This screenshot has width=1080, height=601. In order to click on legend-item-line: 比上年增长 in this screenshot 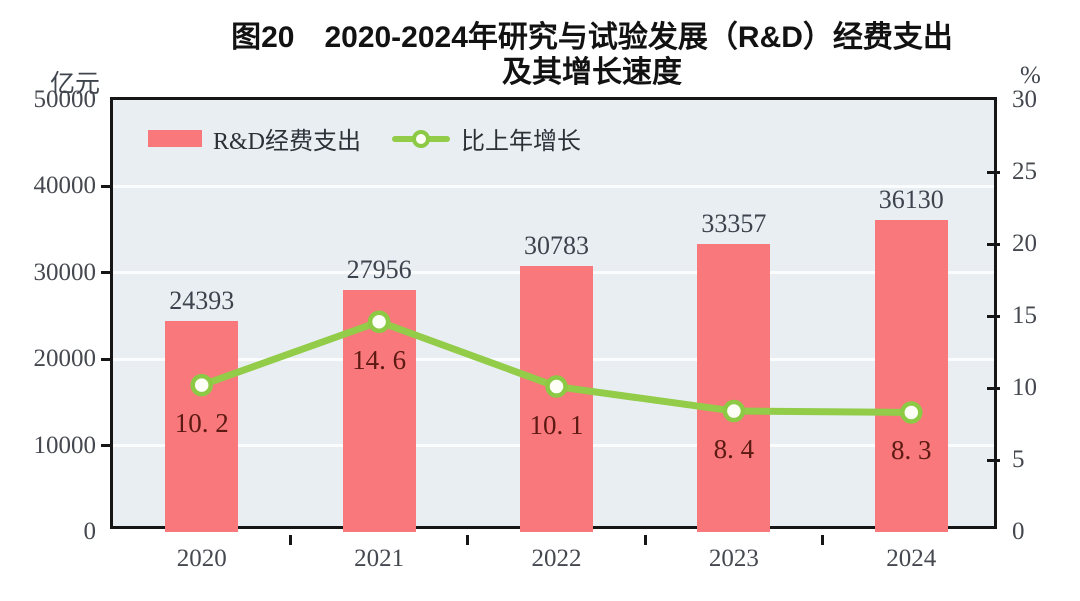, I will do `click(486, 138)`.